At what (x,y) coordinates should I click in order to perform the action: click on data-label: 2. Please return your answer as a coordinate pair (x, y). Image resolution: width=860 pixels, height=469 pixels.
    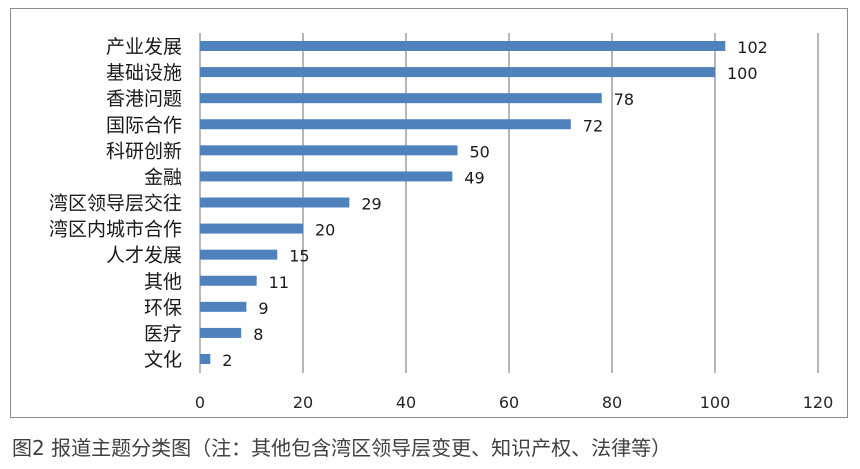
    Looking at the image, I should click on (227, 360).